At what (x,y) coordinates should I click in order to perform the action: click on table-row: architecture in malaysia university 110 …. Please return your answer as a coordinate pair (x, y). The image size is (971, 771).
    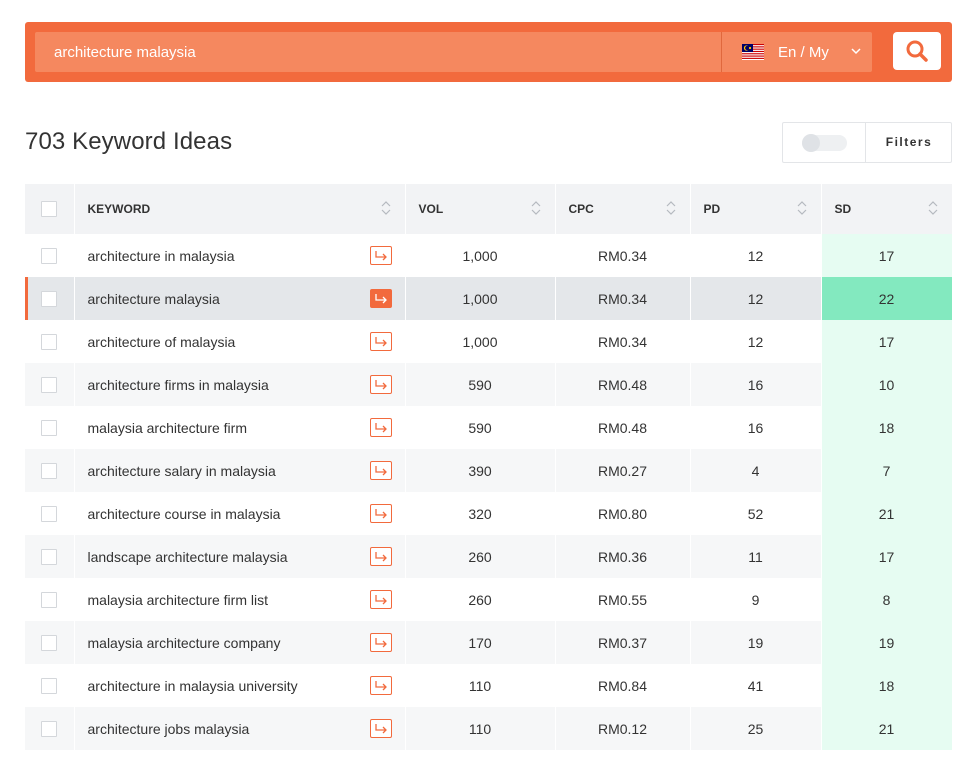
    Looking at the image, I should click on (489, 685).